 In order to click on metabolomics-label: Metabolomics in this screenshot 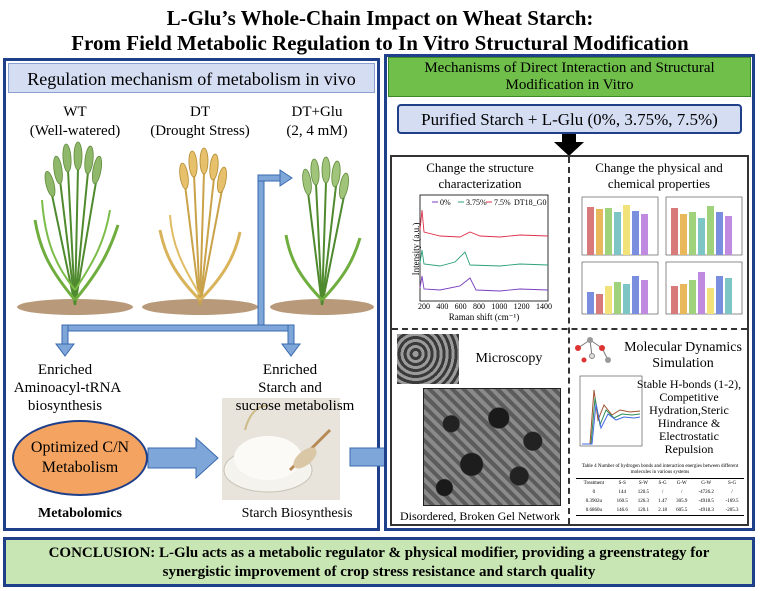, I will do `click(80, 513)`.